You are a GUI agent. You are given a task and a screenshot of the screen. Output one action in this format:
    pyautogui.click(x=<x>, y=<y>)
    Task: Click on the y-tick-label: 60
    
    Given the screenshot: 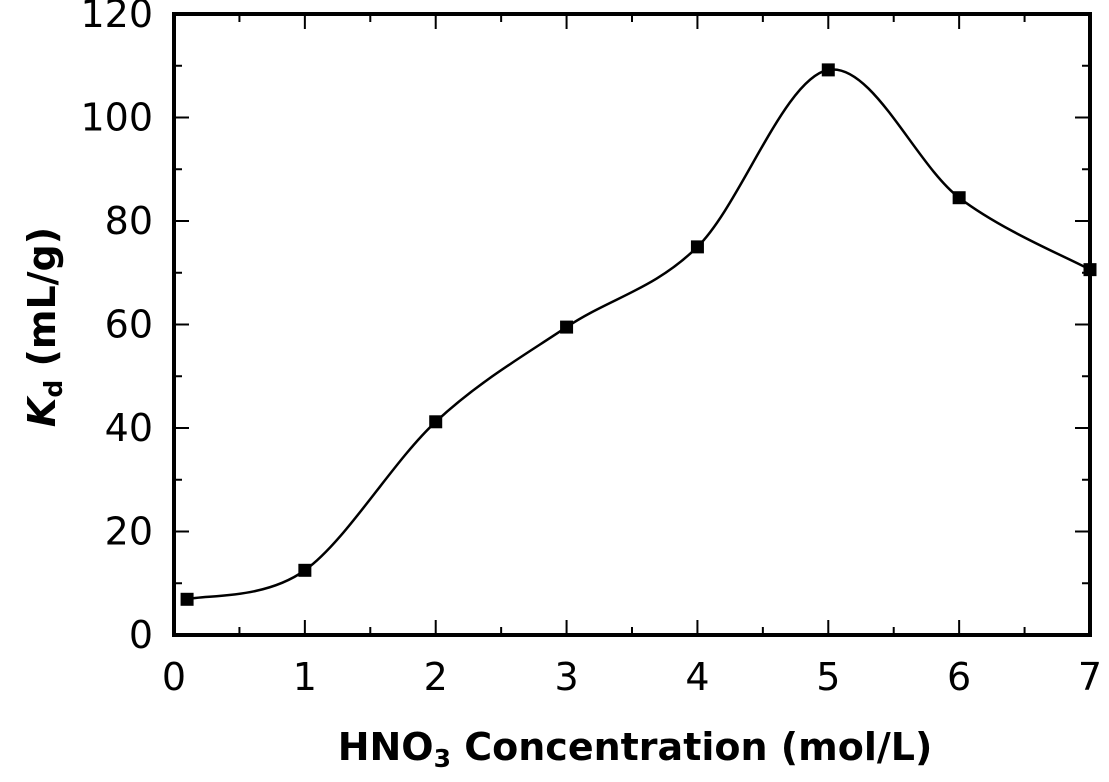 What is the action you would take?
    pyautogui.click(x=129, y=325)
    